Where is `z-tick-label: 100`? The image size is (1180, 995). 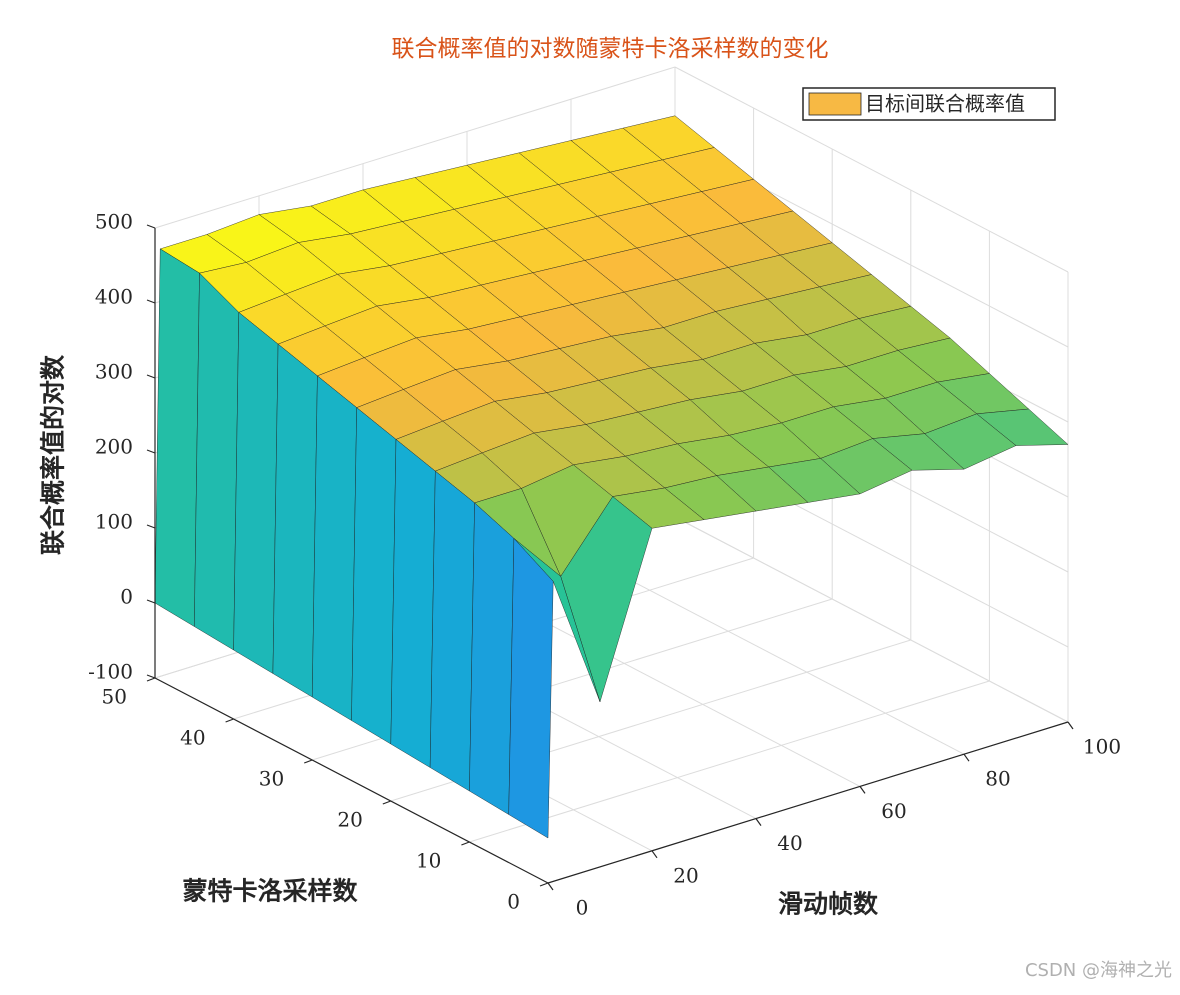
z-tick-label: 100 is located at coordinates (114, 522).